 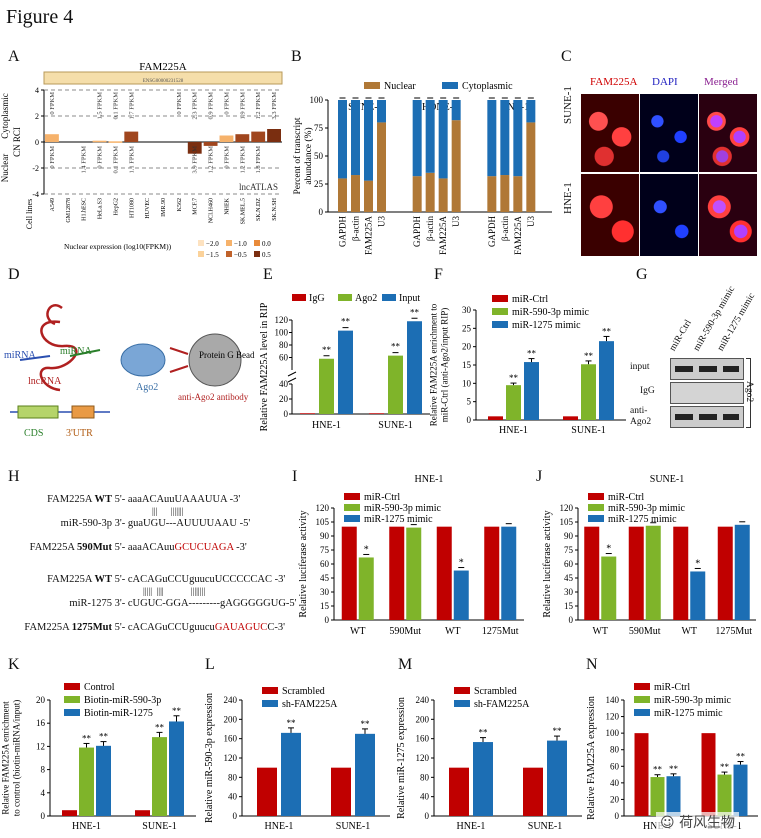 I want to click on legend-label: miR-1275 mimic, so click(x=688, y=713).